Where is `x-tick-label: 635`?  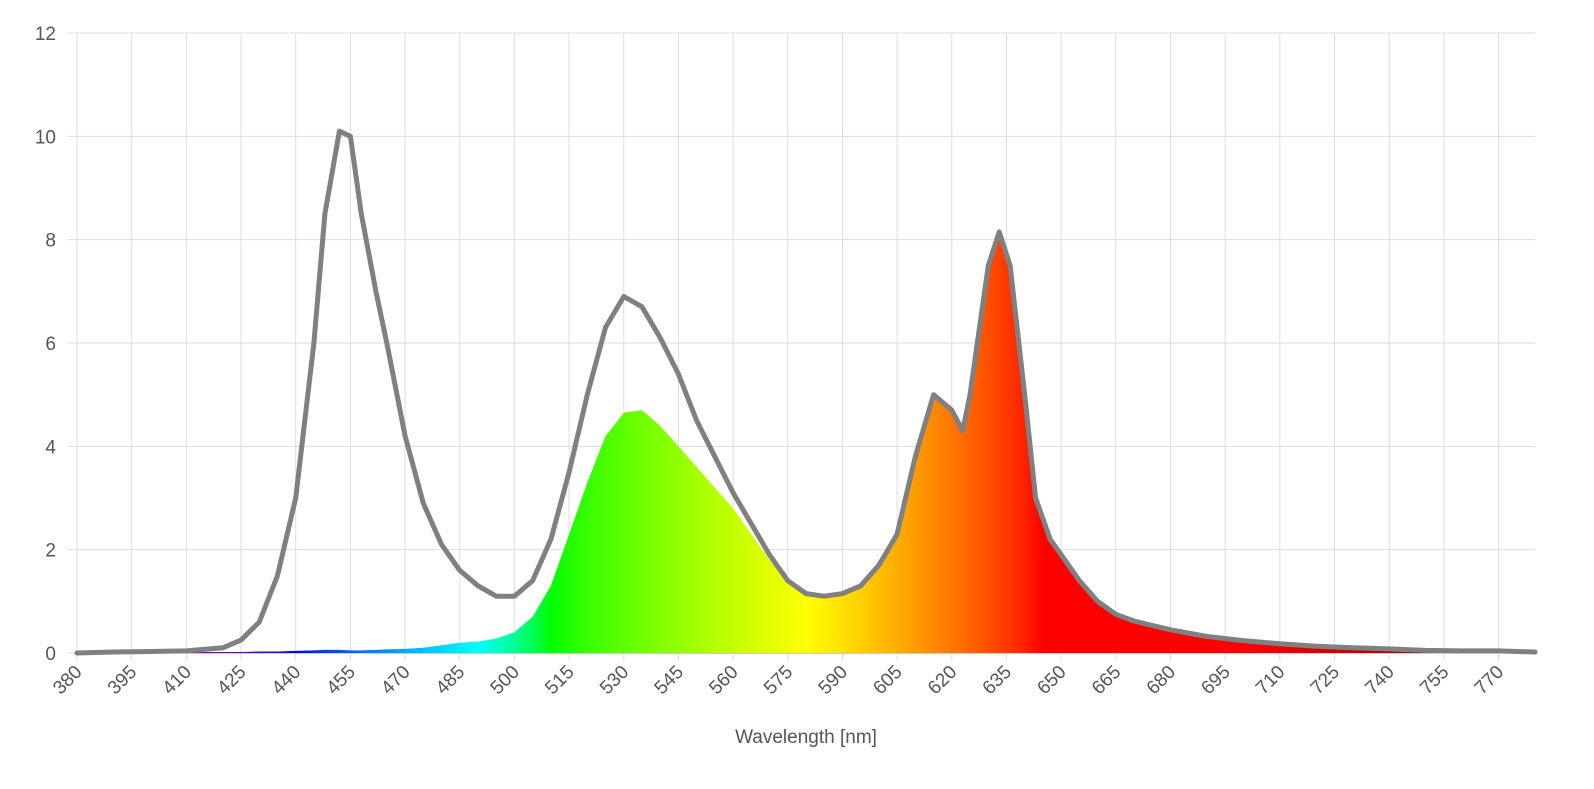 x-tick-label: 635 is located at coordinates (997, 680).